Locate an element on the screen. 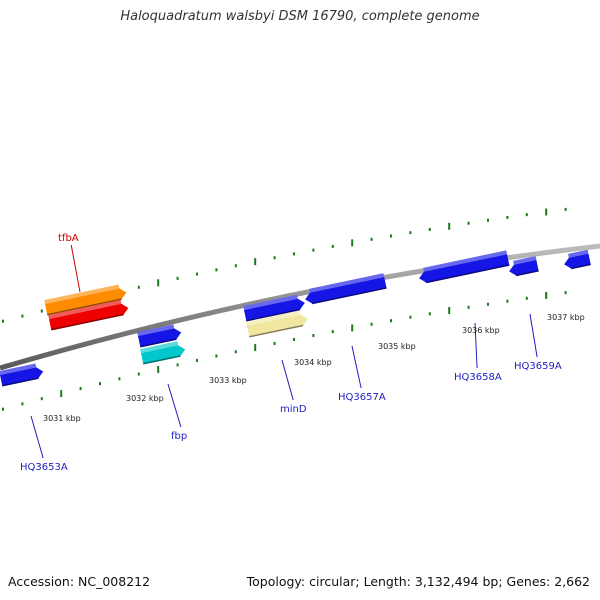 The image size is (600, 600). scale-label: 3033 kbp is located at coordinates (228, 380).